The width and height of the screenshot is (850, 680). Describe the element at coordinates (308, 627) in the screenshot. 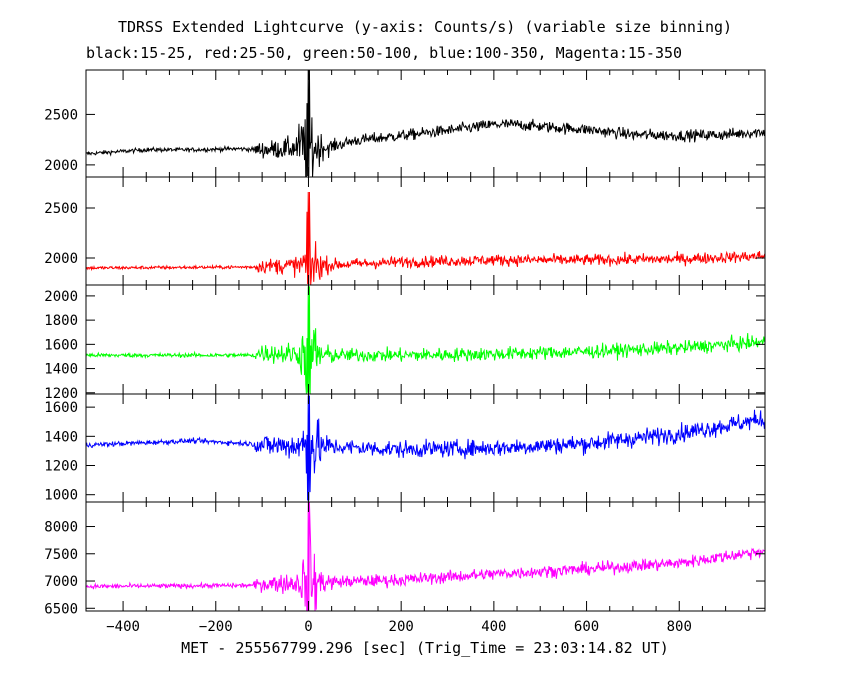

I see `x-tick-label: 0` at that location.